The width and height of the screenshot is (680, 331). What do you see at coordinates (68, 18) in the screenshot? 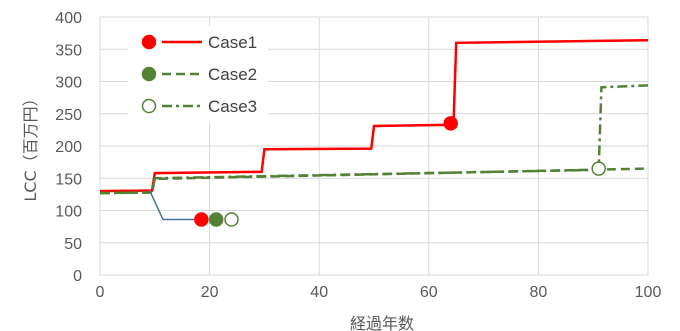
I see `y-tick-label: 400` at bounding box center [68, 18].